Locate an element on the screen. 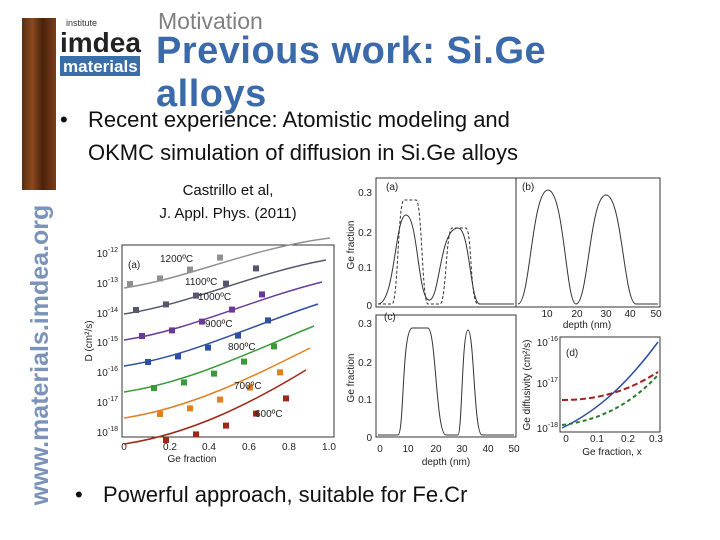 This screenshot has width=720, height=540. tick-exp: -13 is located at coordinates (113, 280).